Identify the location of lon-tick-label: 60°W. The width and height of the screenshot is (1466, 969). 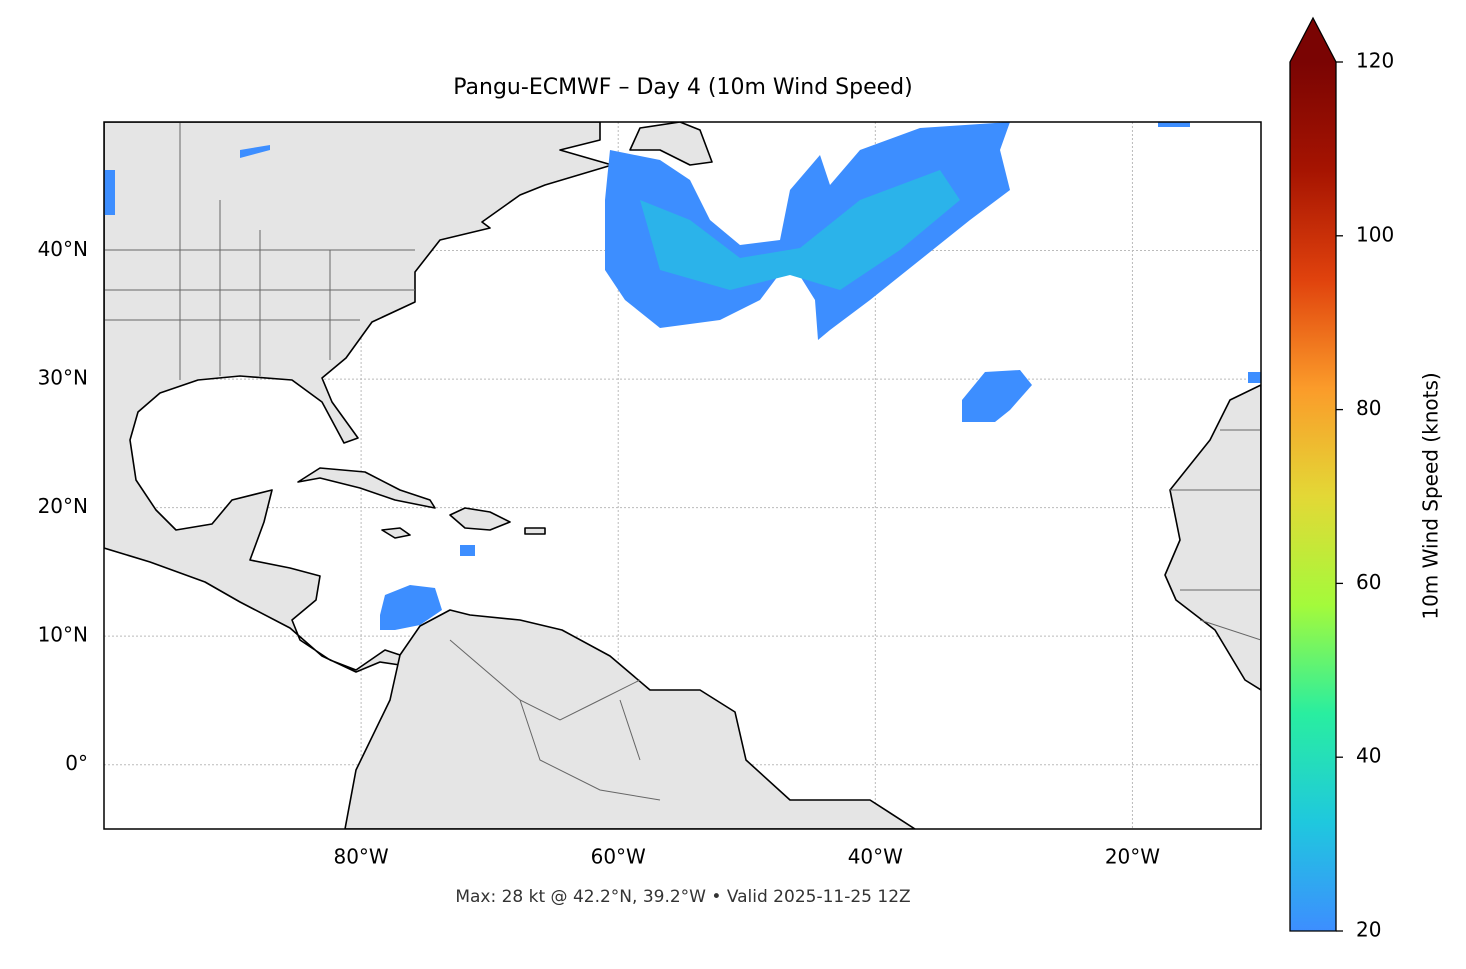
(618, 857).